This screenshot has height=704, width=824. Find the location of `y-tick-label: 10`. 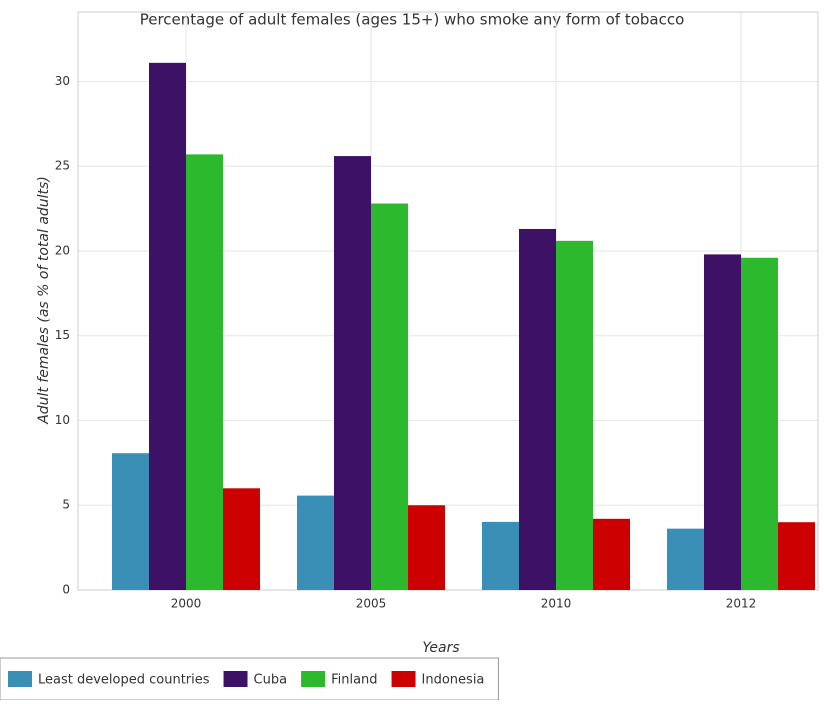

y-tick-label: 10 is located at coordinates (62, 420).